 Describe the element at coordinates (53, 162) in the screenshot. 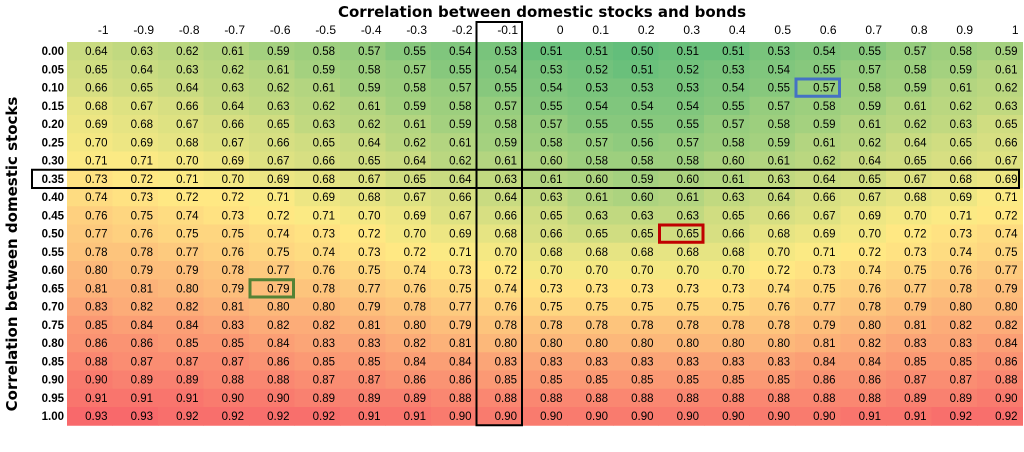

I see `y-tick-label: 0.30` at that location.